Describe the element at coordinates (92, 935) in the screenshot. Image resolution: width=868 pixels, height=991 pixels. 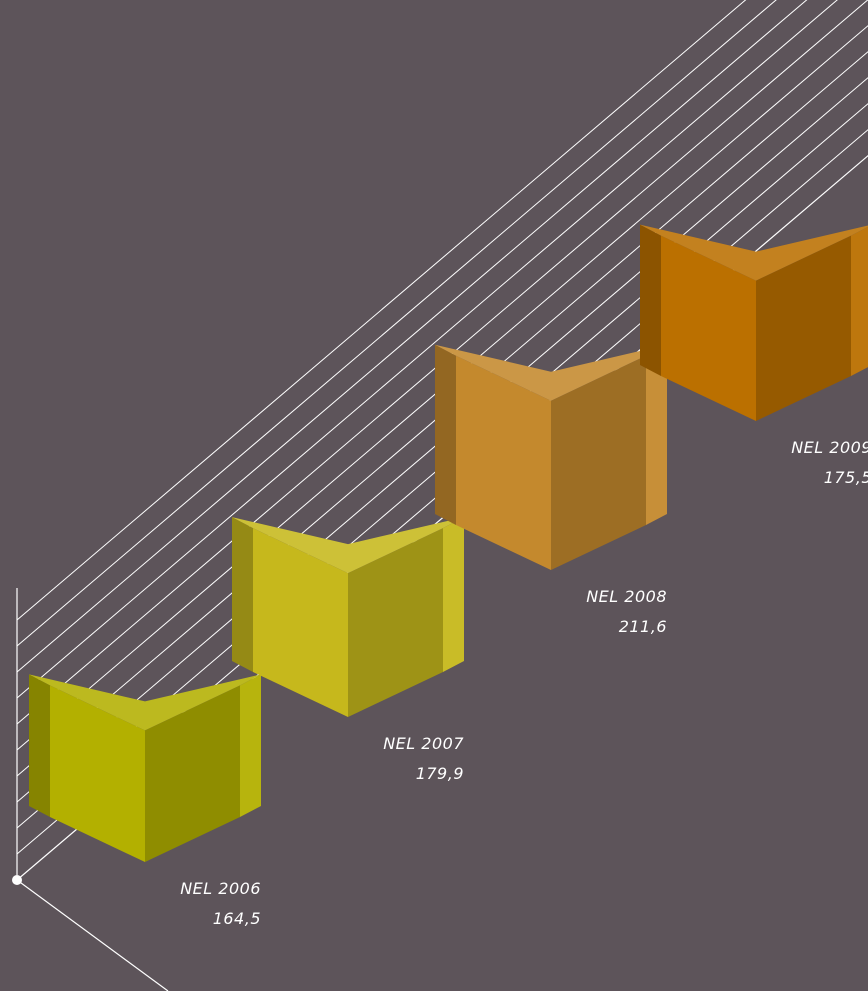
I see `depth-axis-line` at that location.